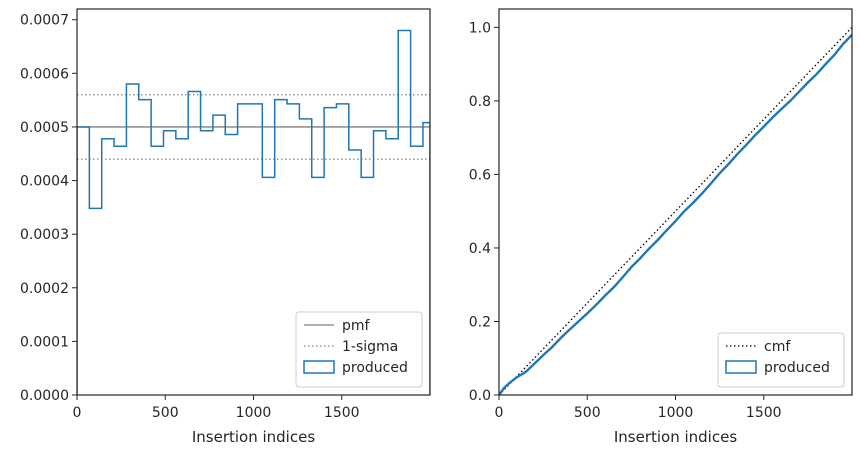 The height and width of the screenshot is (453, 861). Describe the element at coordinates (44, 235) in the screenshot. I see `y-tick-label: 0.0003` at that location.